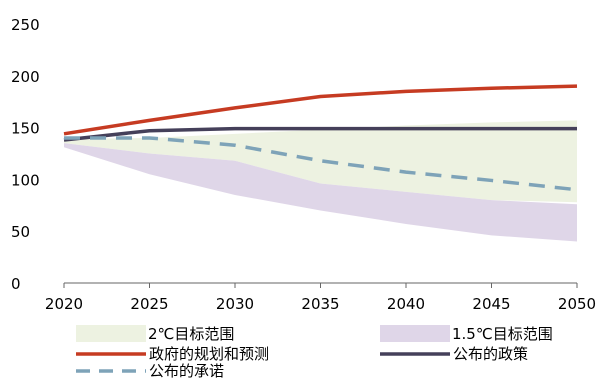 This screenshot has width=611, height=381. What do you see at coordinates (502, 333) in the screenshot?
I see `legend-label-15c-range: 1.5℃目标范围` at bounding box center [502, 333].